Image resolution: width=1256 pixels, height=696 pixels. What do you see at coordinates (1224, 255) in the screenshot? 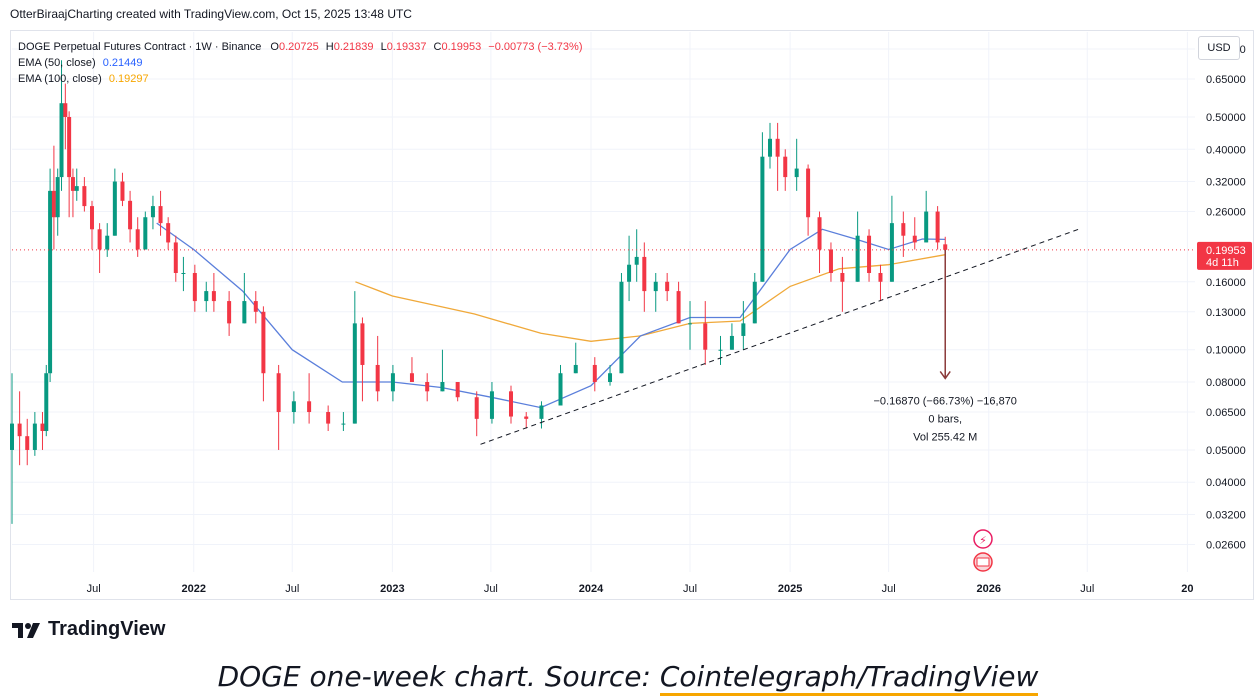
I see `last-price-tag` at bounding box center [1224, 255].